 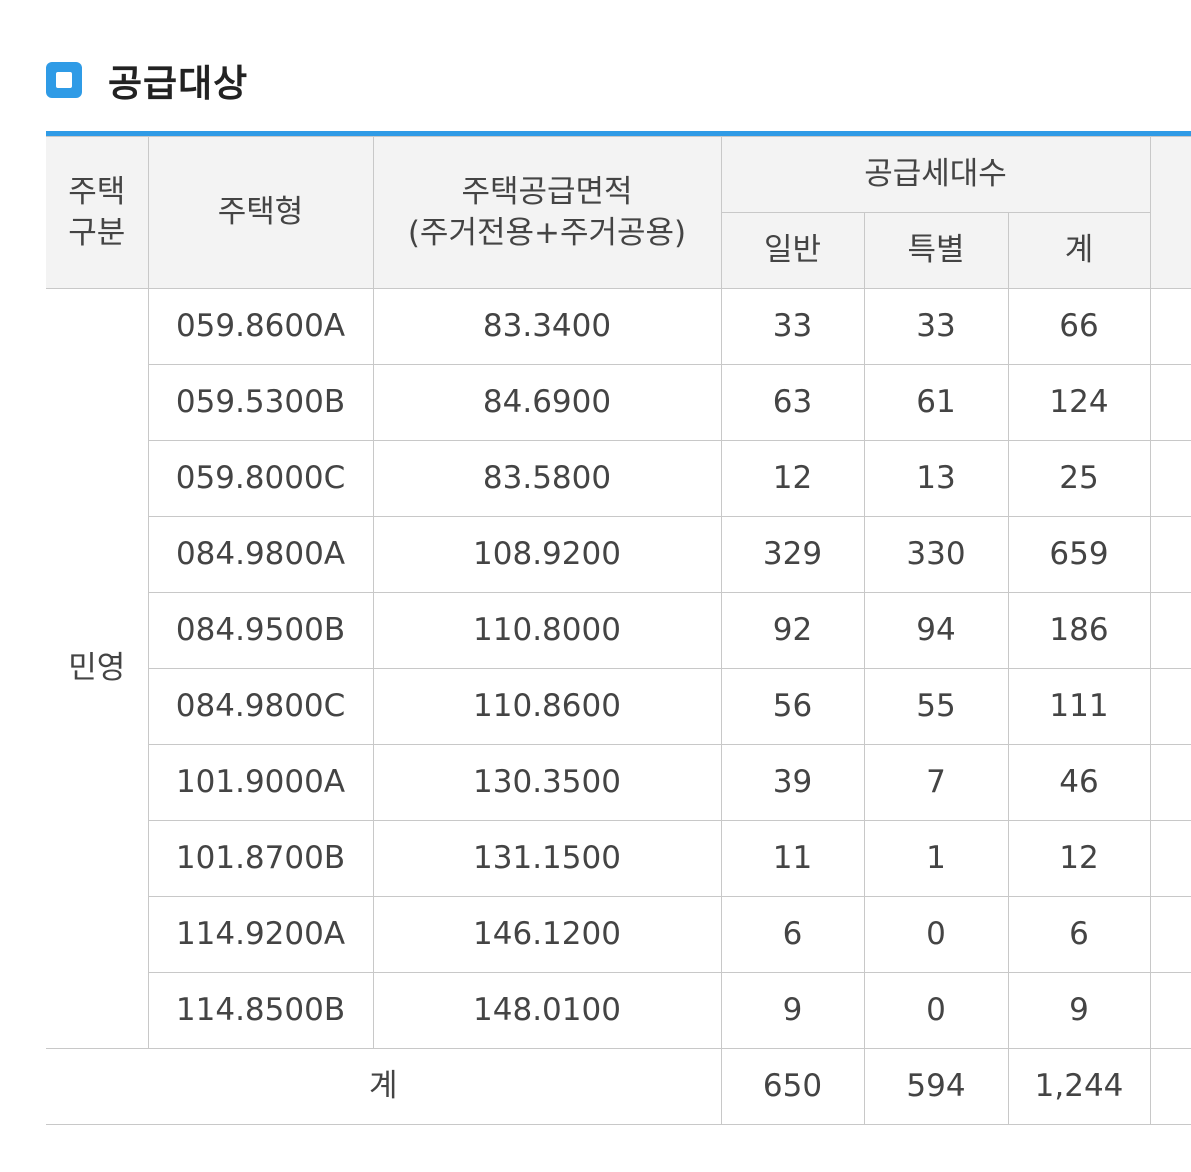 I want to click on cell-general: 63, so click(x=792, y=402).